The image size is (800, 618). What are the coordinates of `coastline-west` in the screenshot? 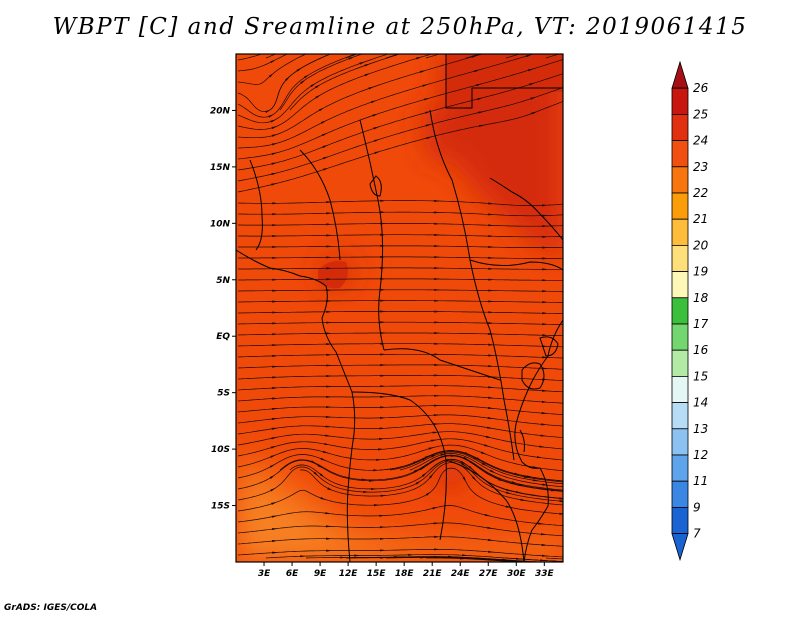 It's located at (296, 405).